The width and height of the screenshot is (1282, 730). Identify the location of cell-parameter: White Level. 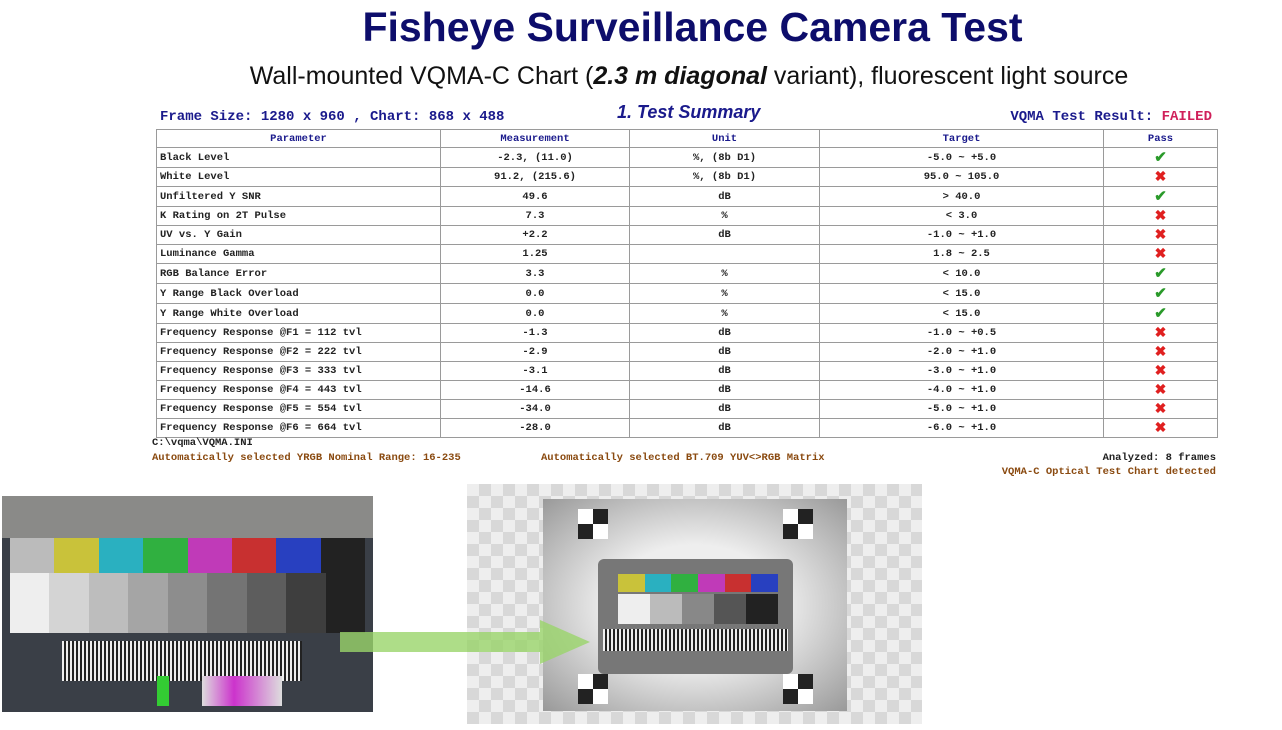
(298, 177).